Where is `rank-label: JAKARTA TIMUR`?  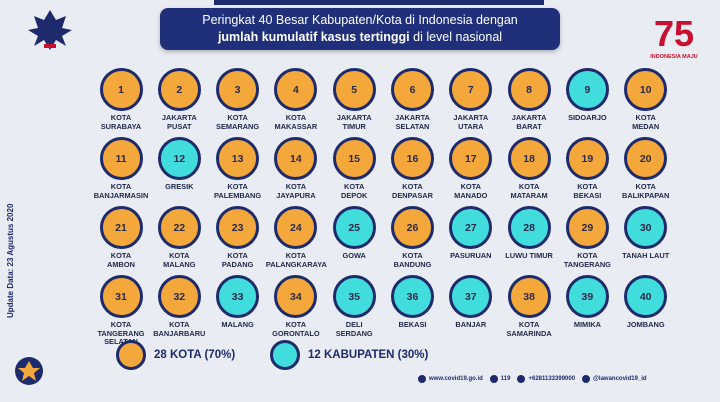
rank-label: JAKARTA TIMUR is located at coordinates (354, 122).